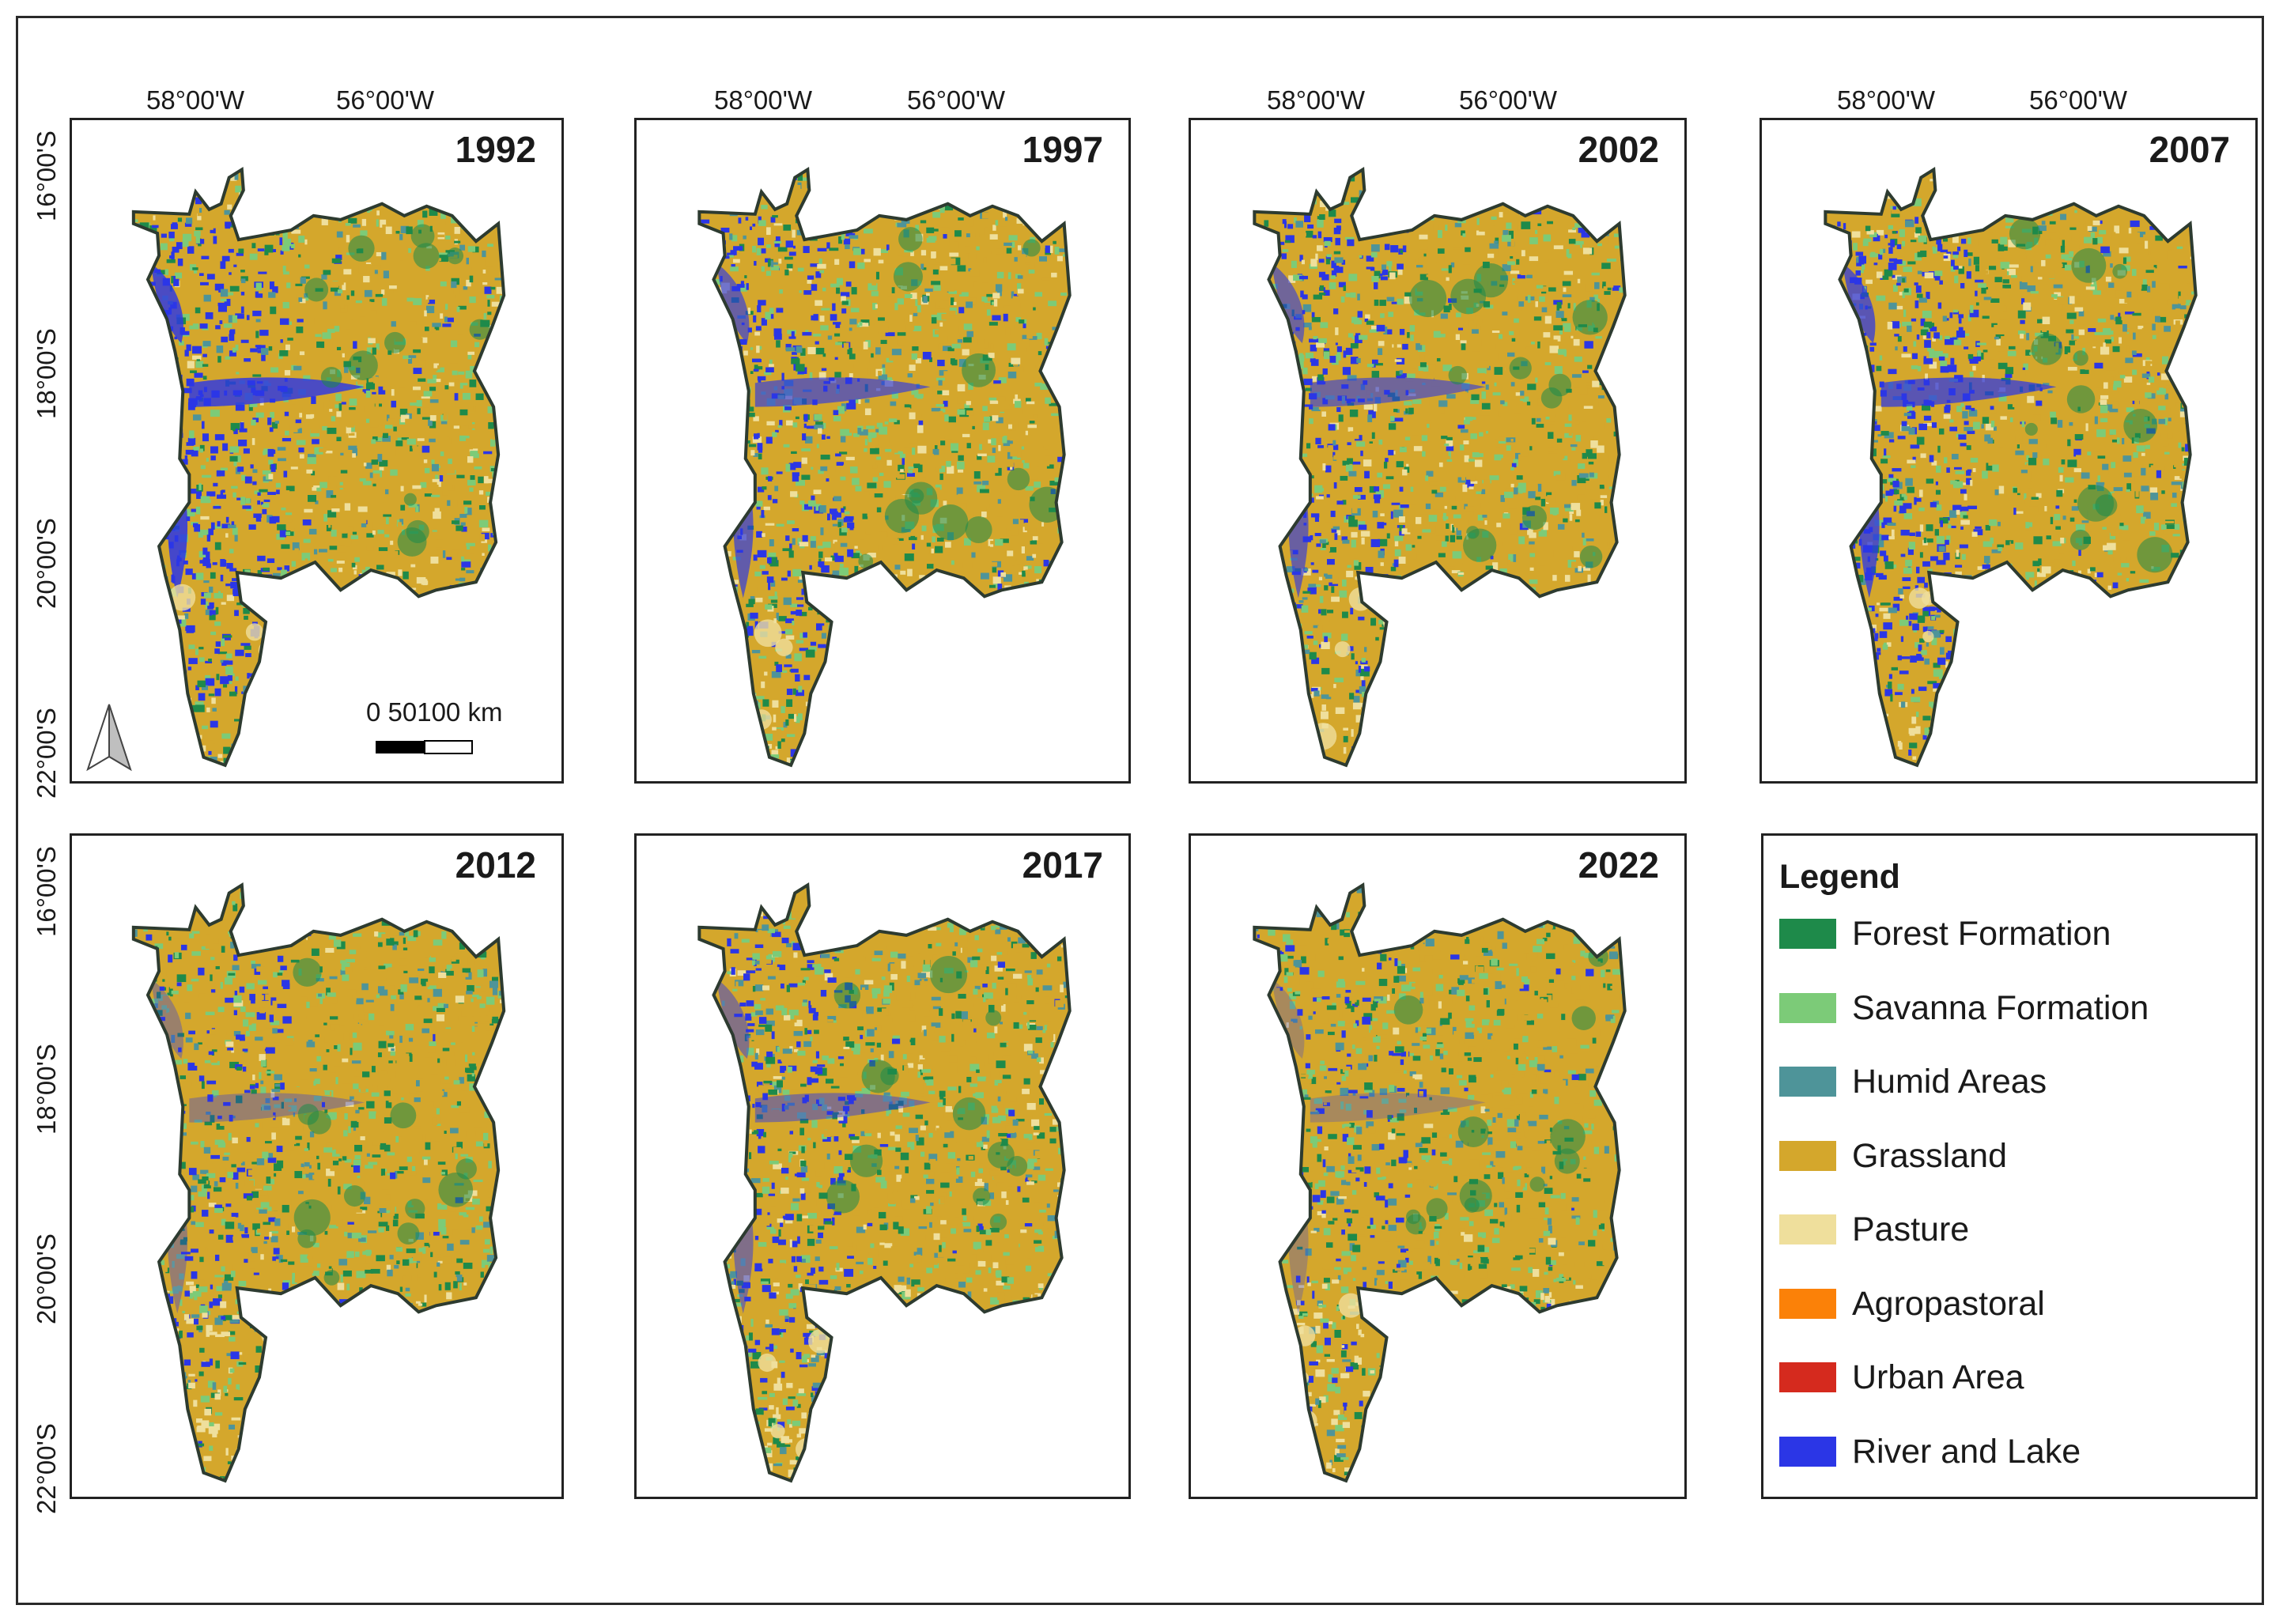  I want to click on legend-label: Pasture, so click(1911, 1229).